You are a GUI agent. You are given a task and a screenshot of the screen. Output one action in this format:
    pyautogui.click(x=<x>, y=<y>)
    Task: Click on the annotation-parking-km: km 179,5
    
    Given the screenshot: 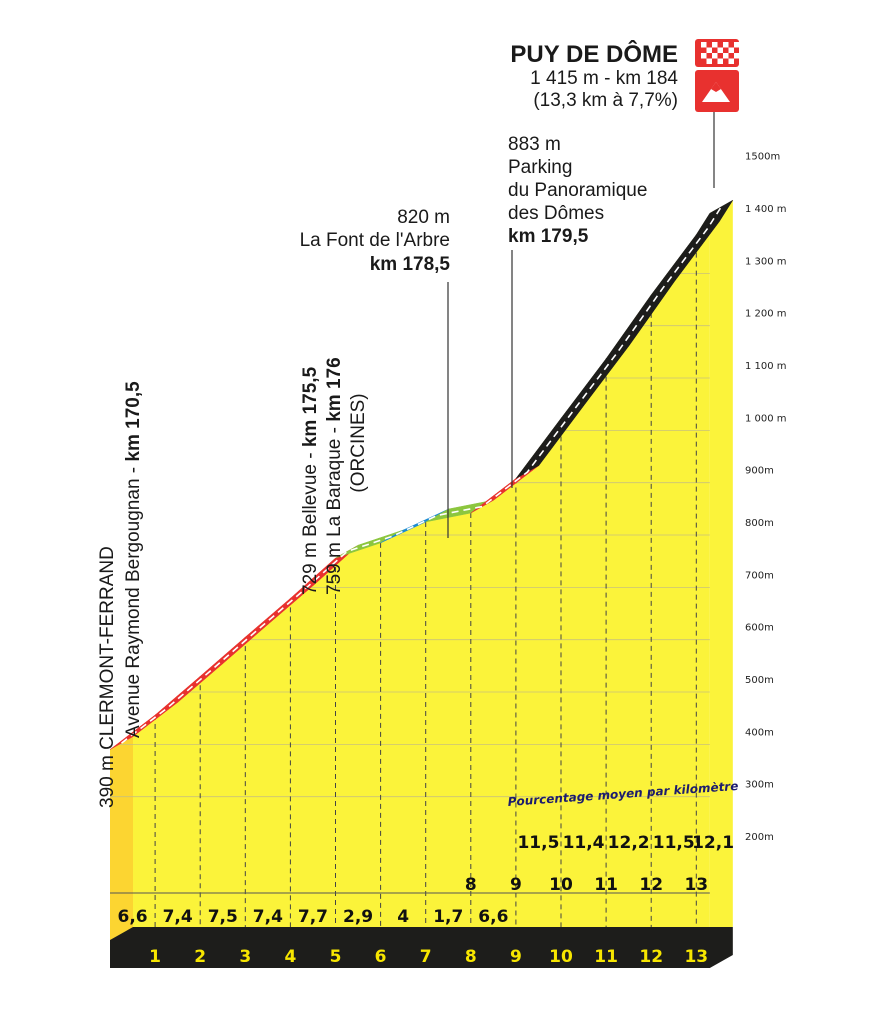 What is the action you would take?
    pyautogui.click(x=548, y=236)
    